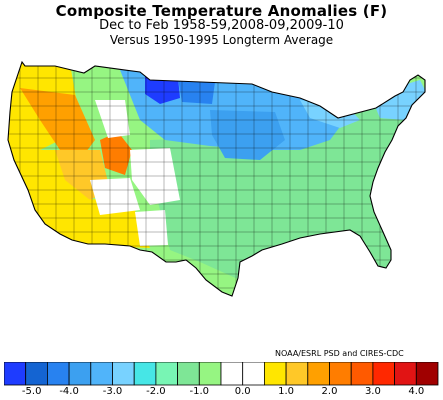  I want to click on region-fill-new-mexico-white, so click(151, 228).